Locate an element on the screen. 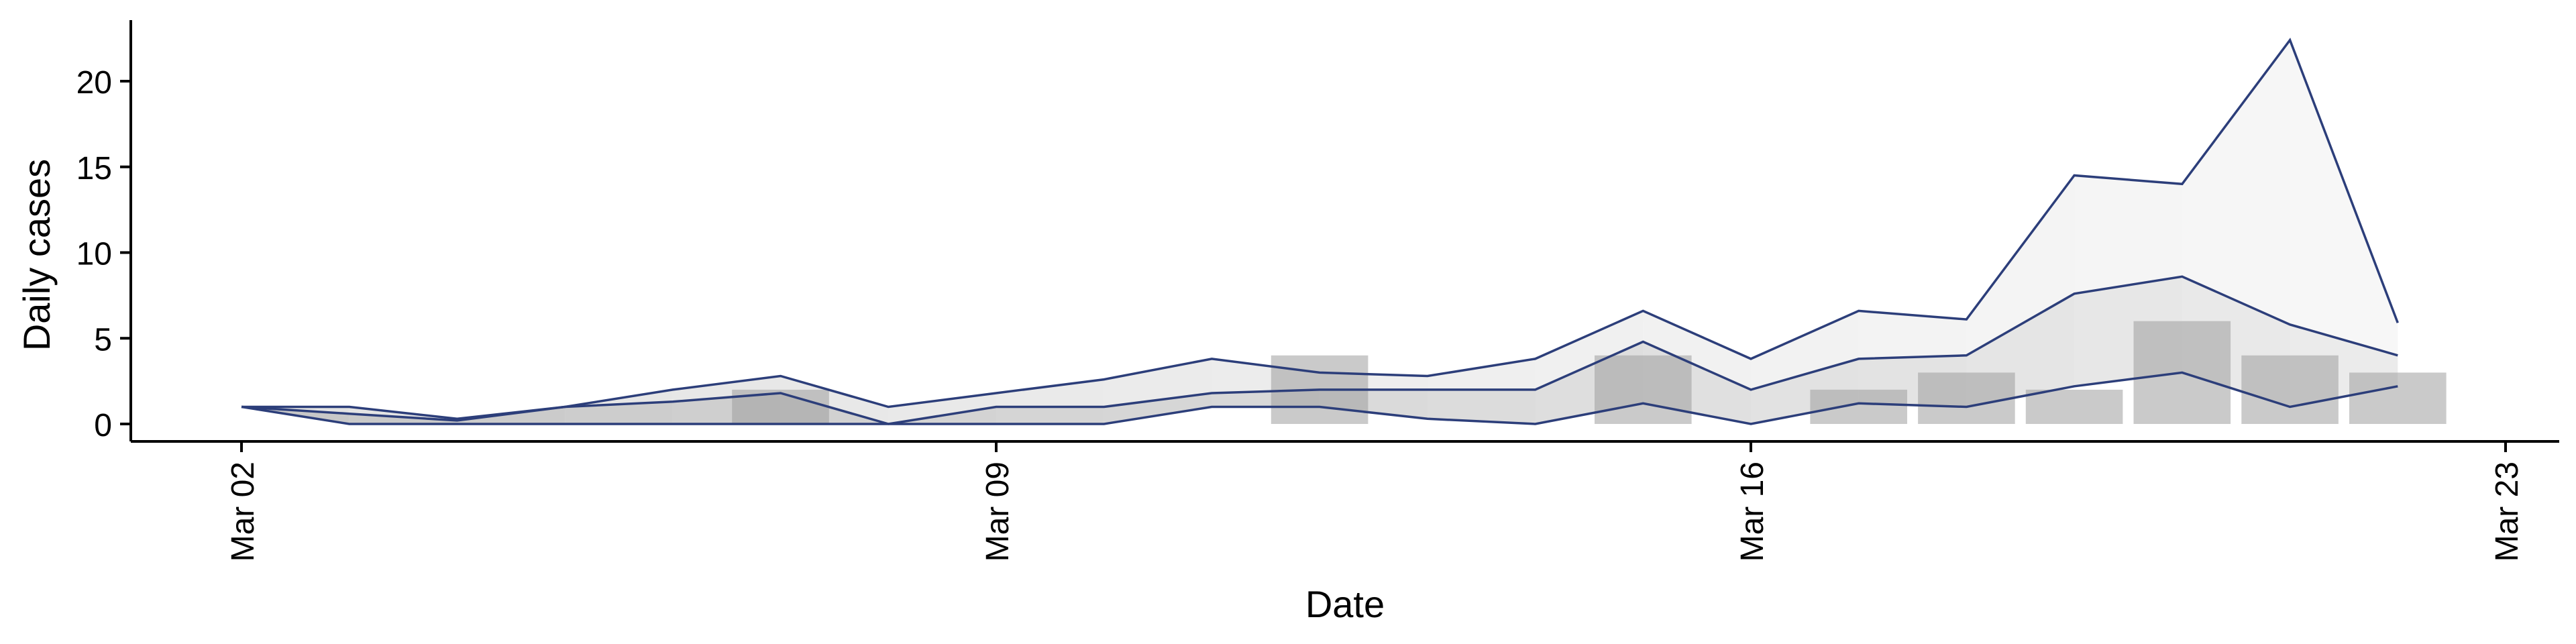  y-axis-title: Daily cases is located at coordinates (36, 255).